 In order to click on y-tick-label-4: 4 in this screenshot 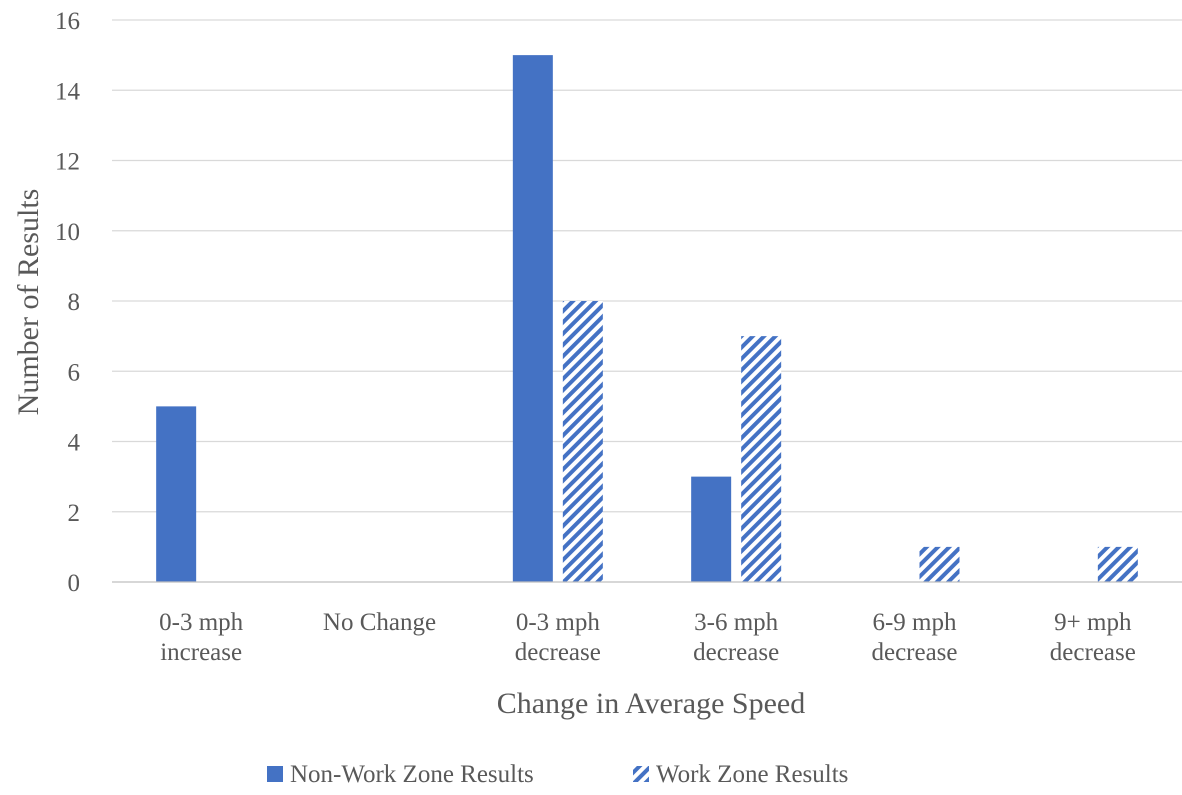, I will do `click(74, 443)`.